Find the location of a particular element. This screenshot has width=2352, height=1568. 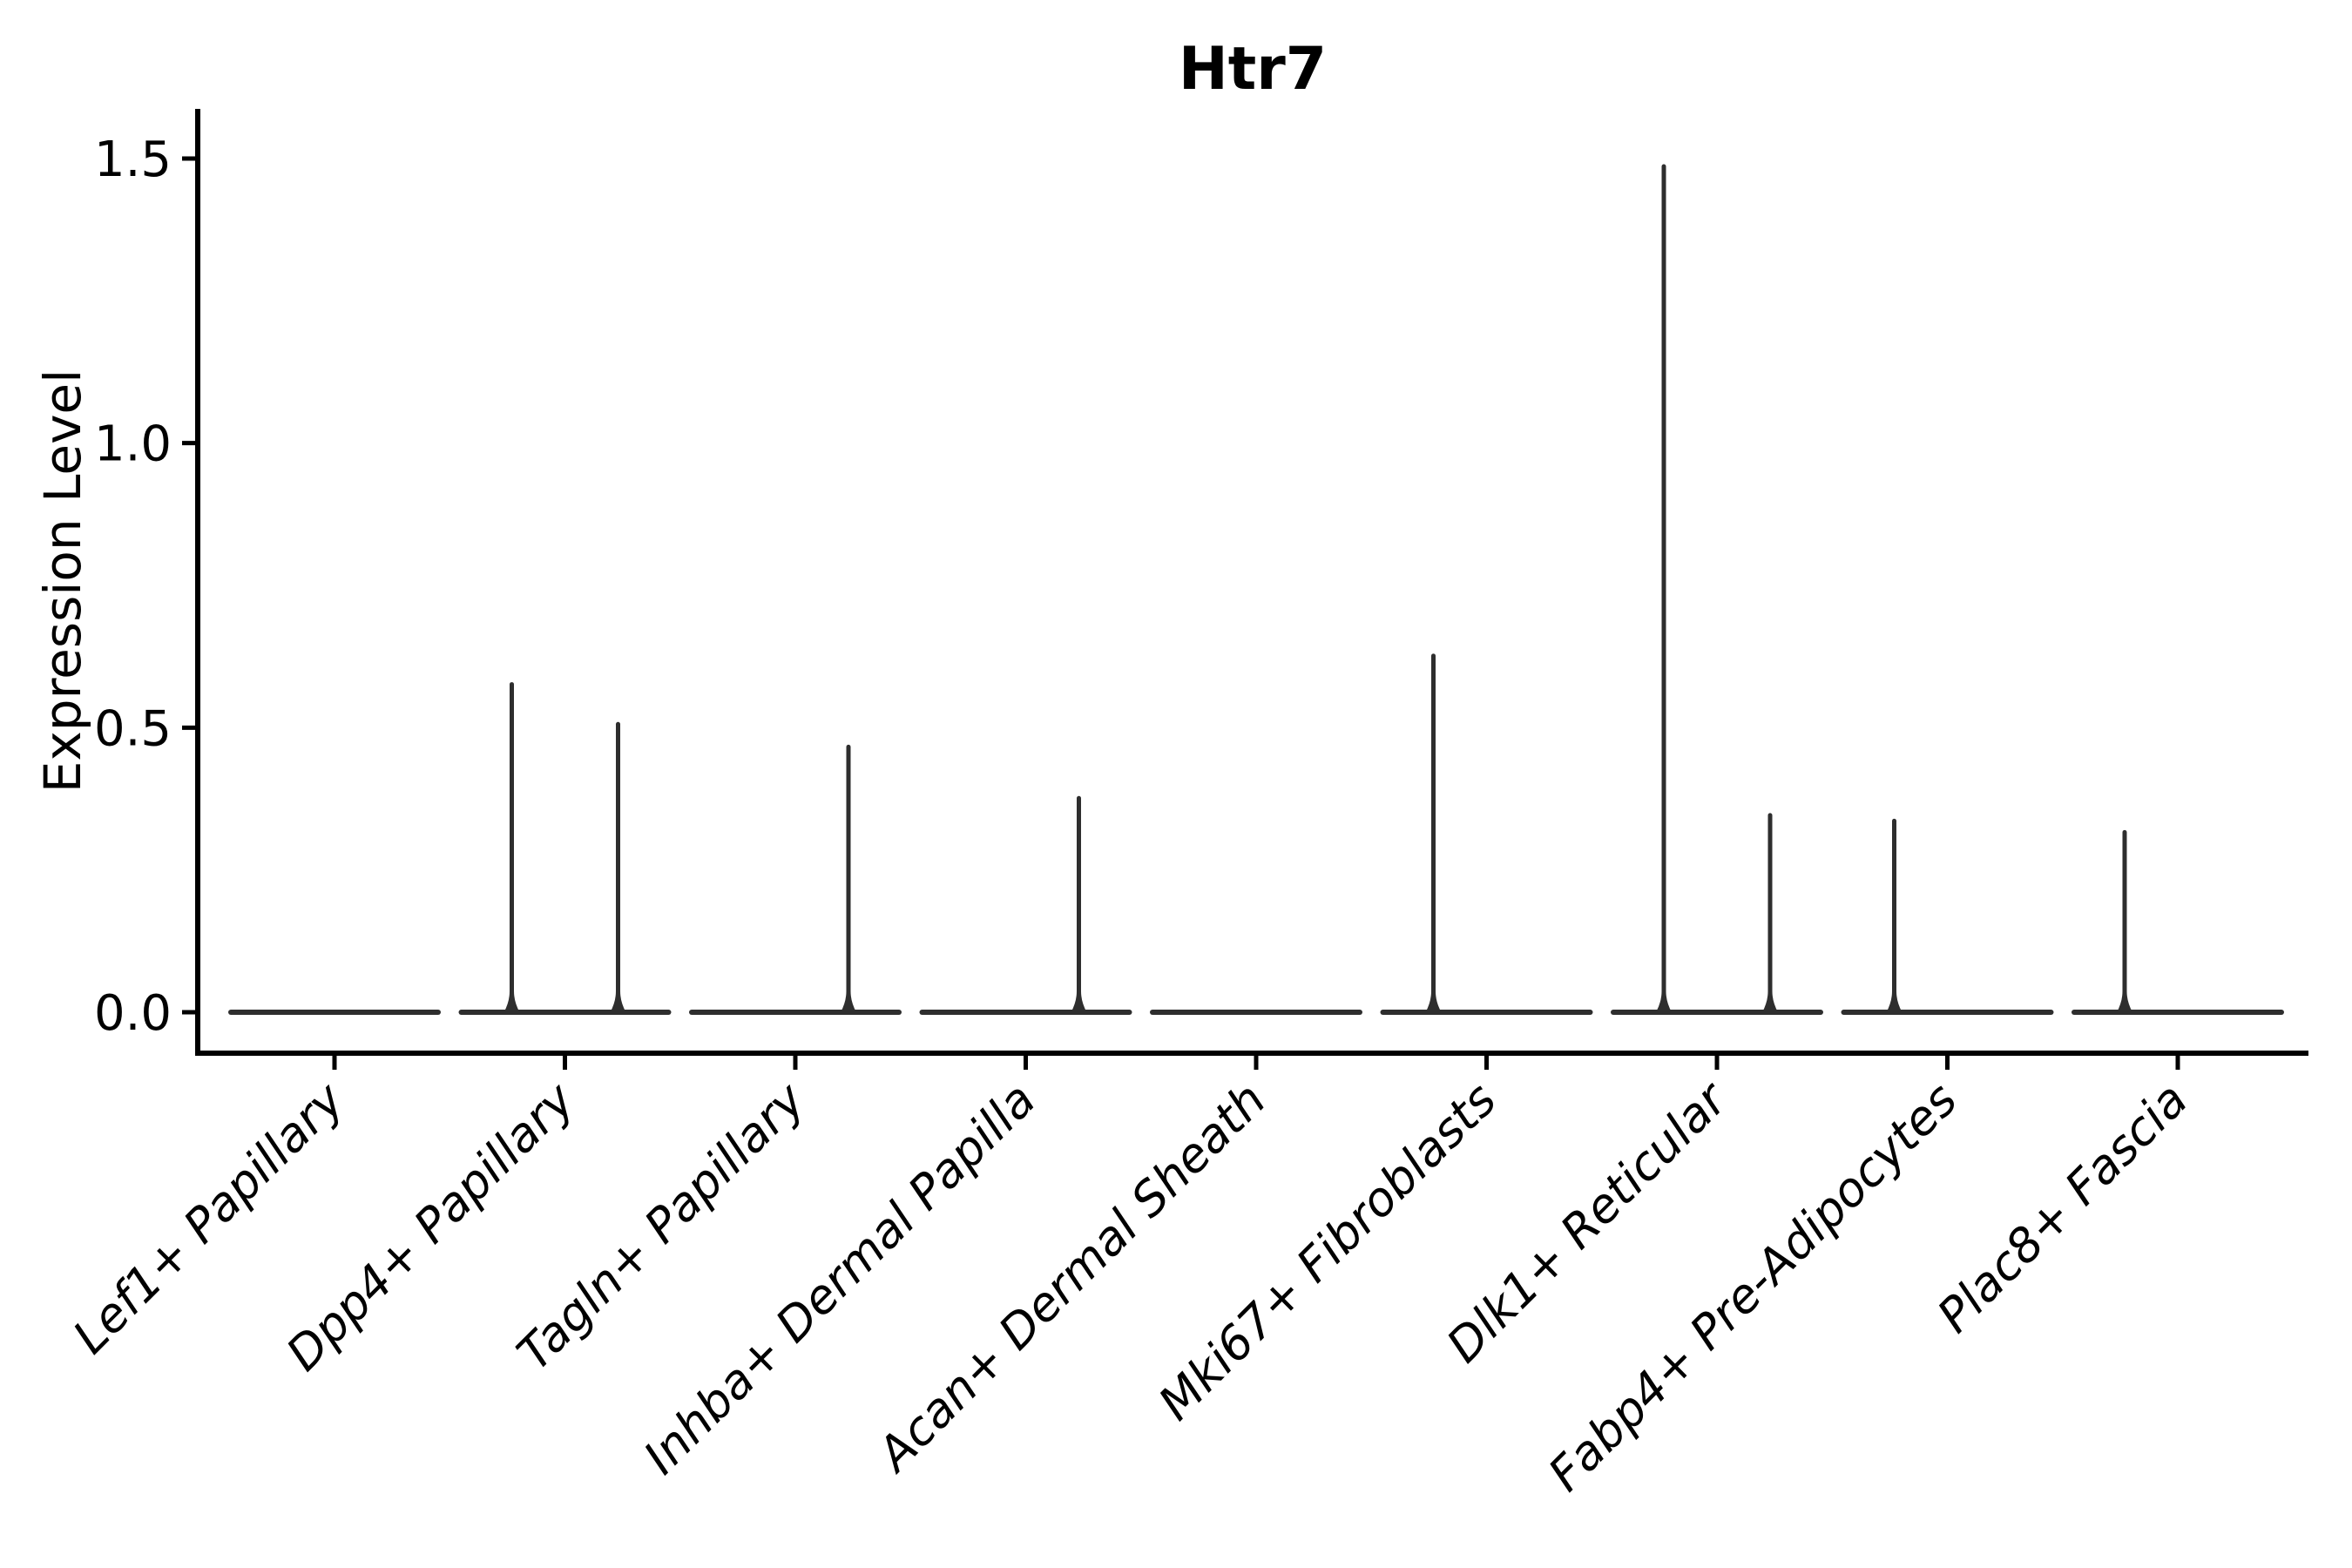

x-tick-label: Inhba+ Dermal Papilla is located at coordinates (839, 1278).